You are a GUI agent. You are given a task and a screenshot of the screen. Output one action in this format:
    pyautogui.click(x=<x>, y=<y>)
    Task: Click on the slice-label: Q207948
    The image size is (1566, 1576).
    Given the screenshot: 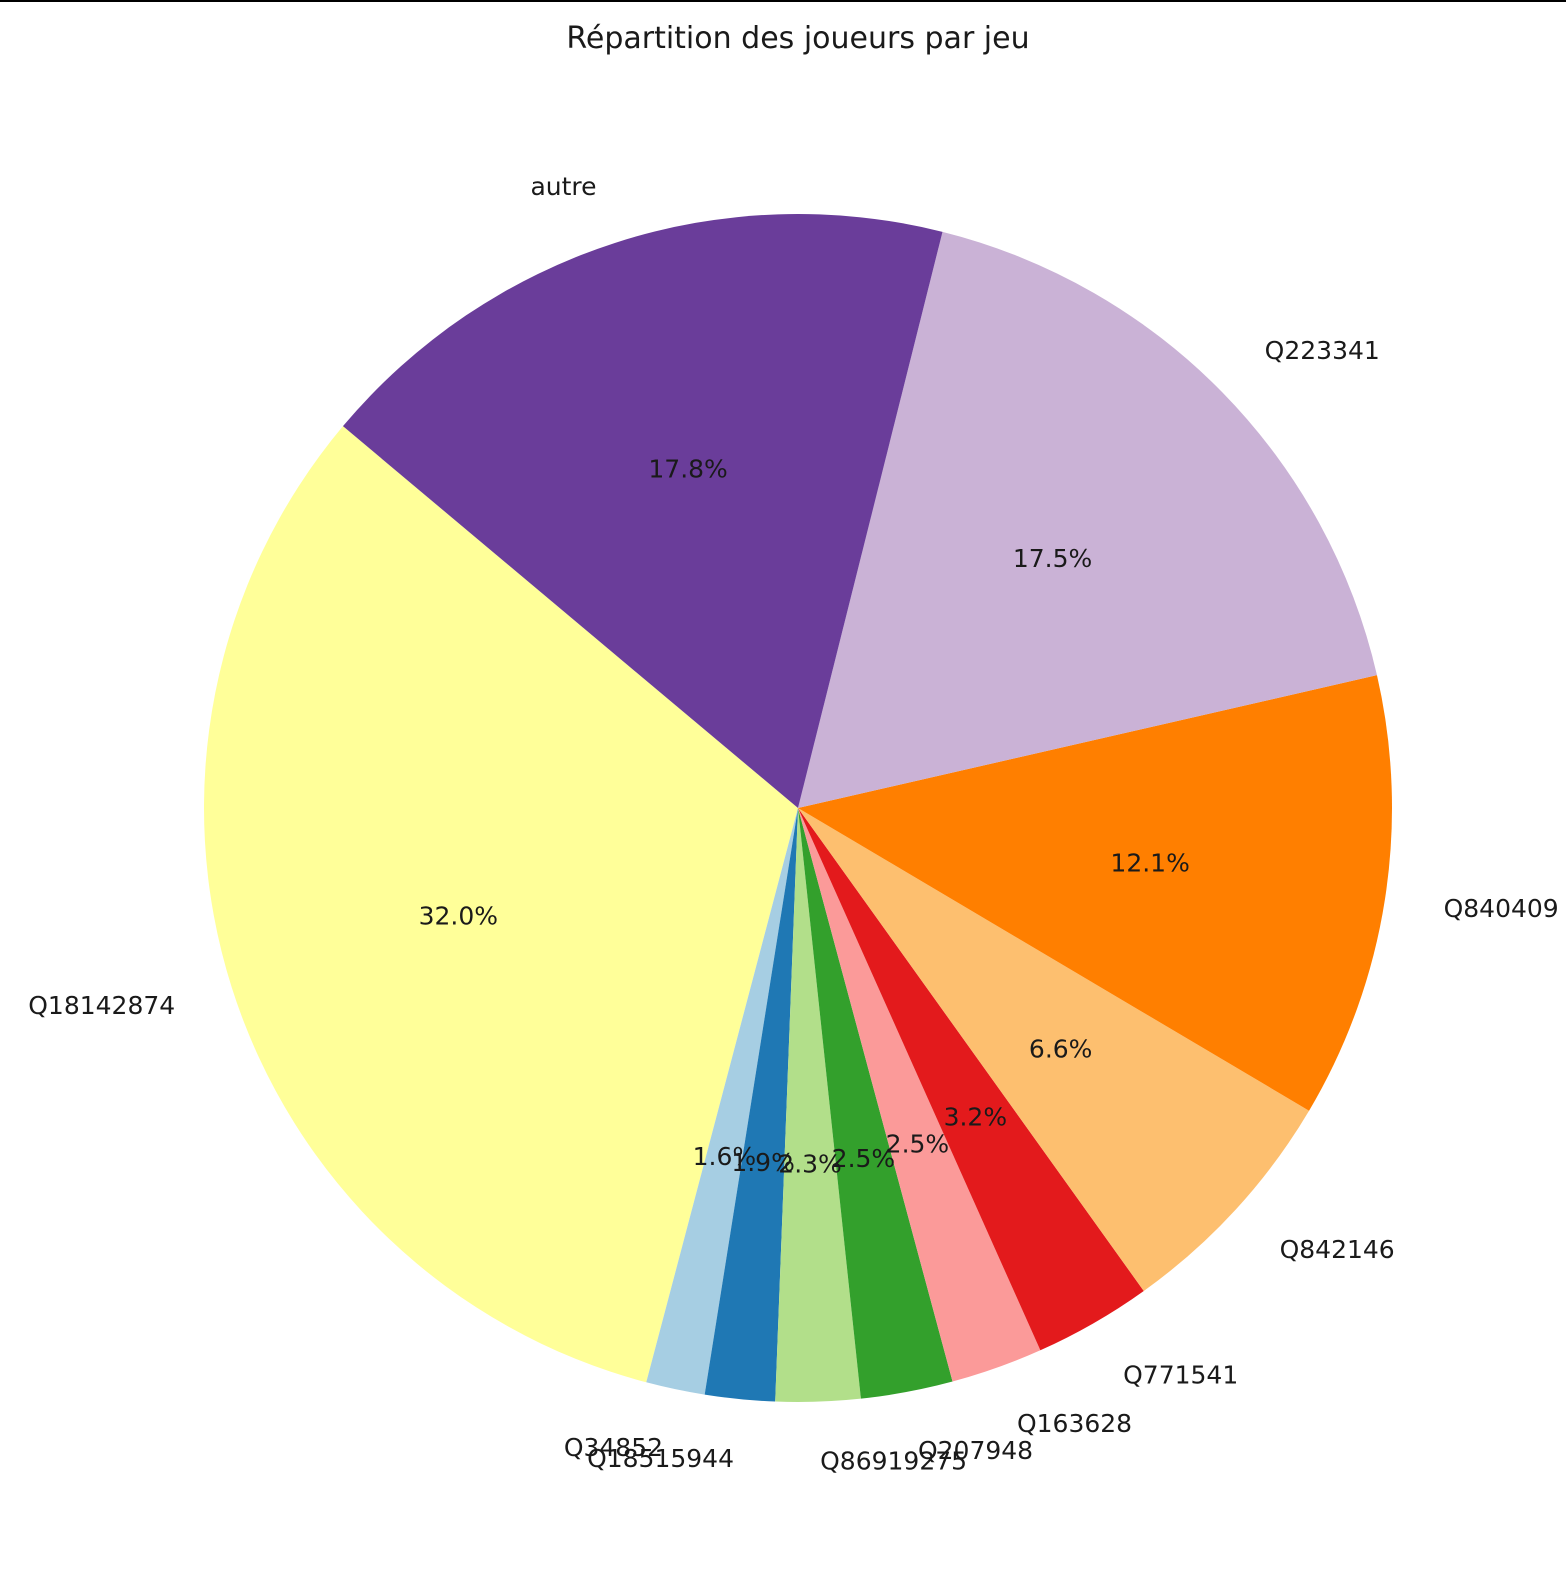 What is the action you would take?
    pyautogui.click(x=975, y=1450)
    